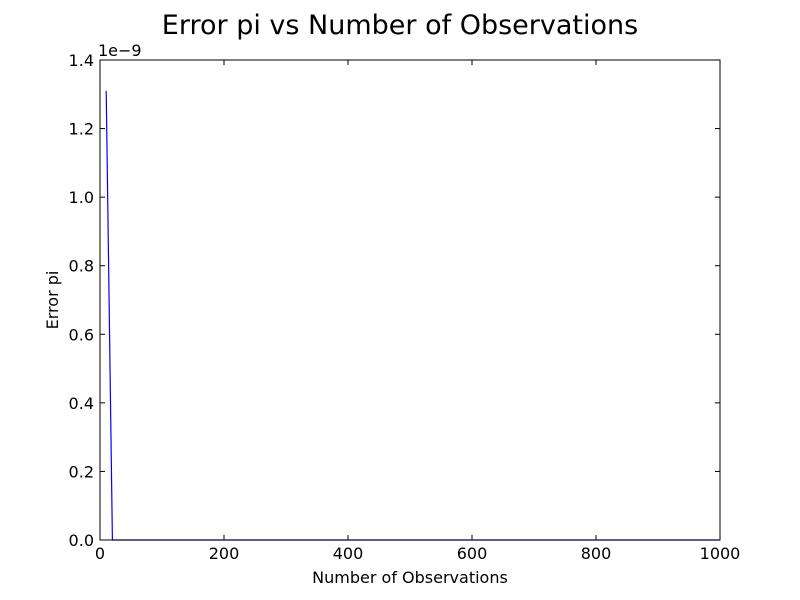  What do you see at coordinates (348, 553) in the screenshot?
I see `x-tick-label: 400` at bounding box center [348, 553].